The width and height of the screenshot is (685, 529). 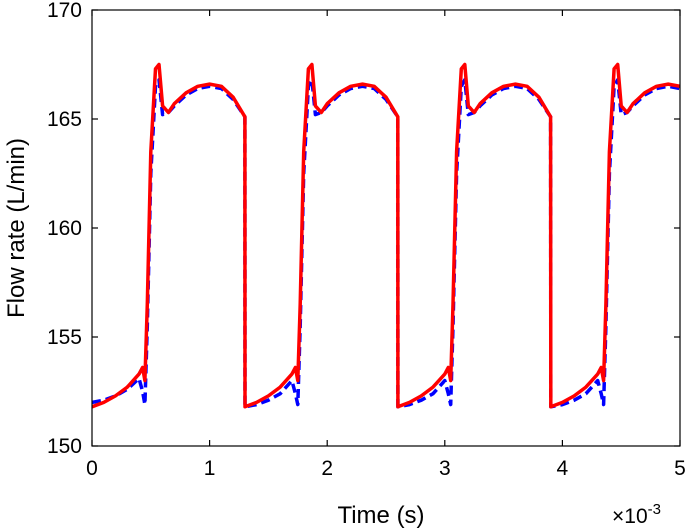 I want to click on x-tick-label: 0, so click(x=92, y=468).